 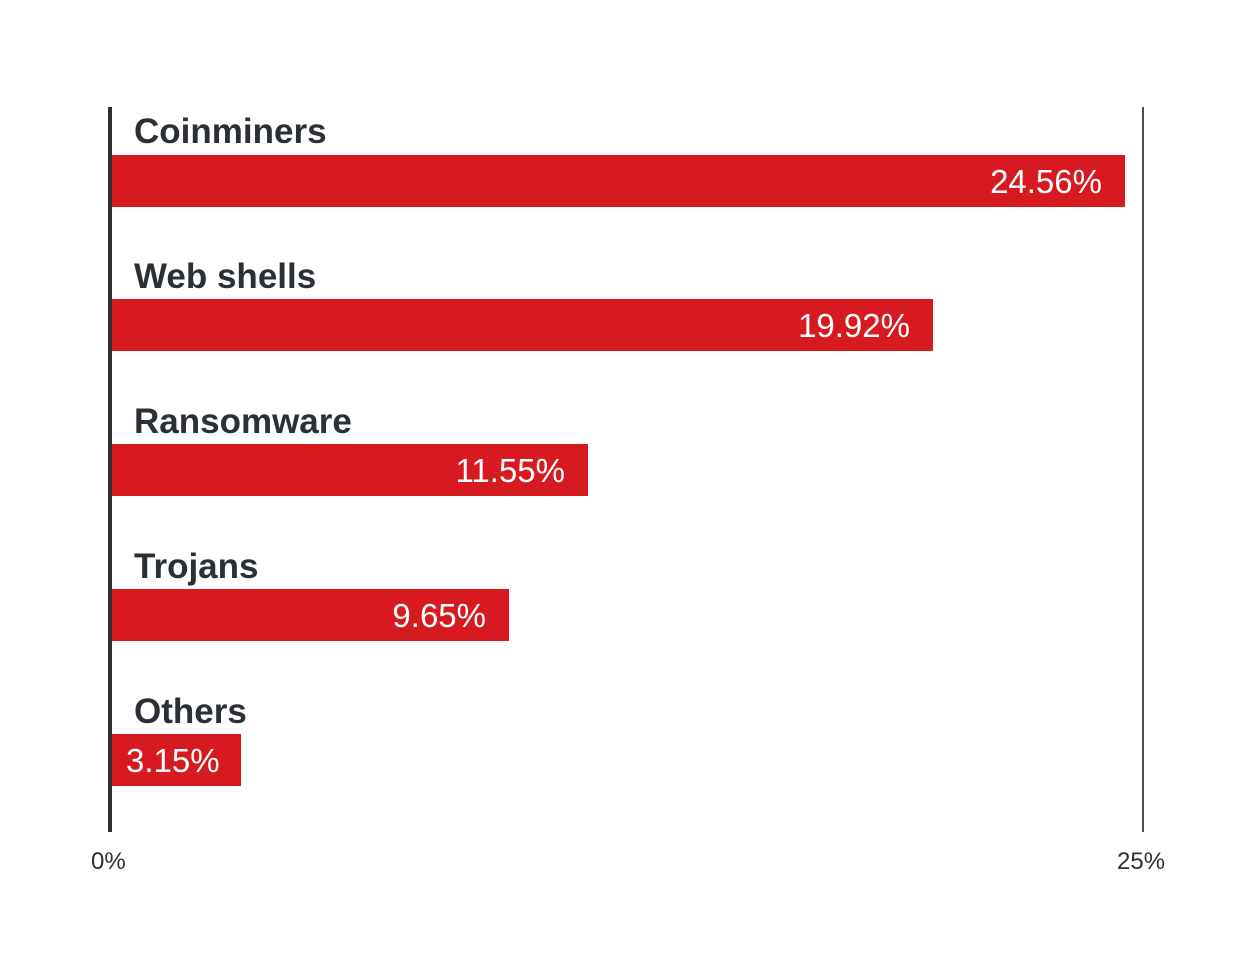 I want to click on bar-web-shells: 19.92%, so click(x=522, y=325).